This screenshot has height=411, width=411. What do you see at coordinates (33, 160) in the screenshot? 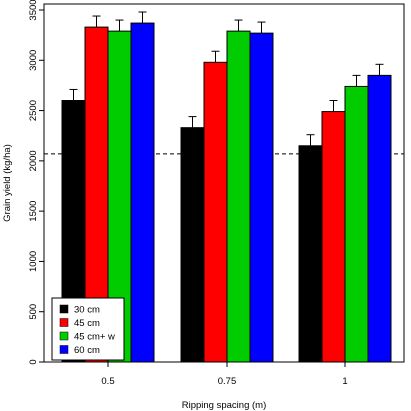
I see `y-tick-label: 2000` at bounding box center [33, 160].